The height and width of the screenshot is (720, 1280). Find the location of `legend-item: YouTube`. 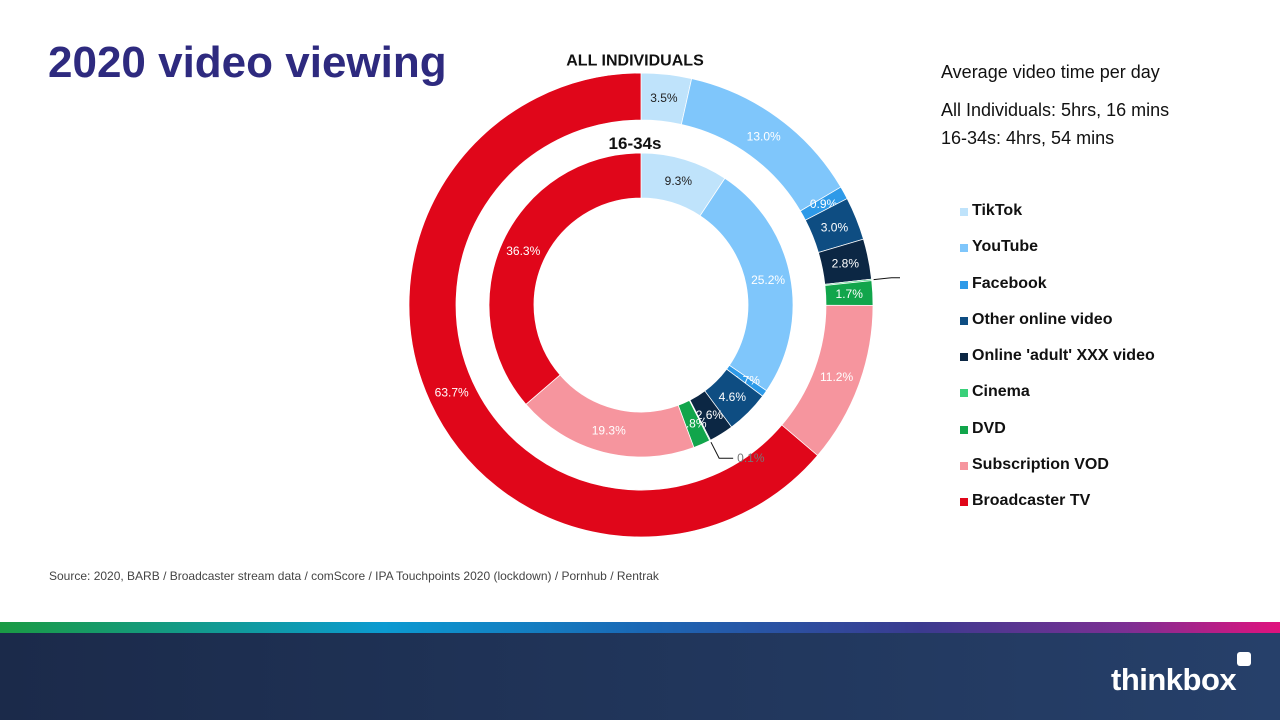

legend-item: YouTube is located at coordinates (1057, 256).